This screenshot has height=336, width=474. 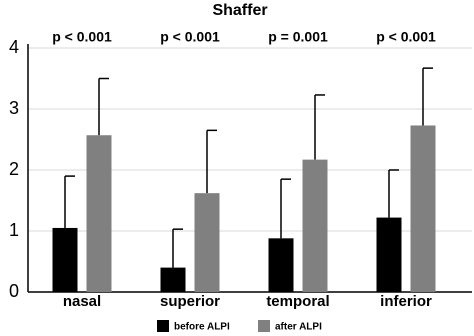 I want to click on x-tick-label: inferior, so click(x=406, y=301).